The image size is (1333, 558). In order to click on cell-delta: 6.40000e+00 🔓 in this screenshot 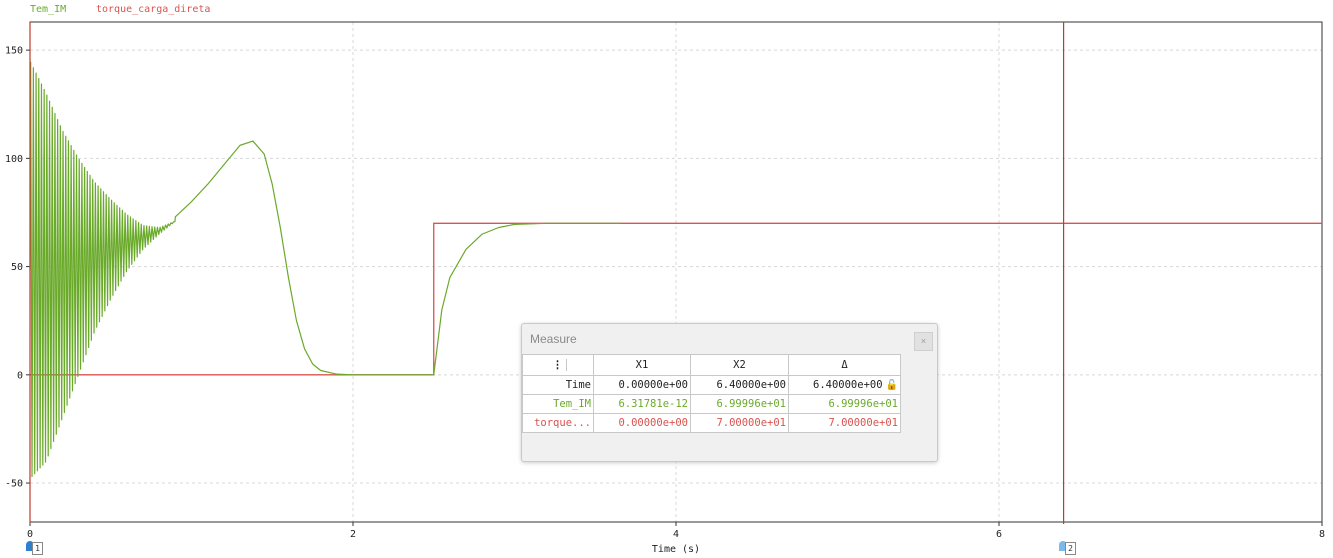, I will do `click(844, 385)`.